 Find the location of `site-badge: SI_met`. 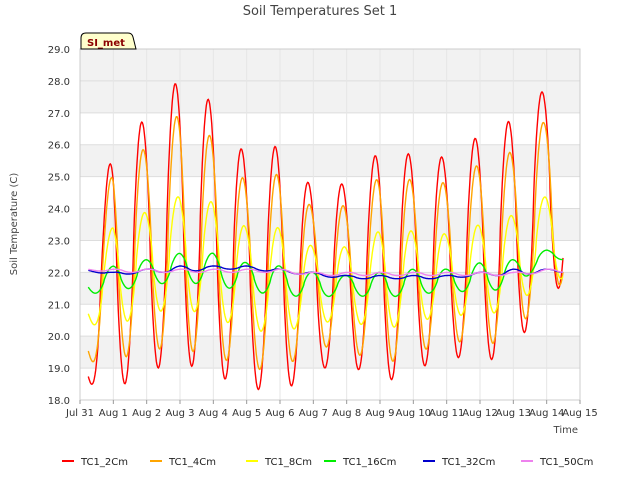

site-badge: SI_met is located at coordinates (108, 41).